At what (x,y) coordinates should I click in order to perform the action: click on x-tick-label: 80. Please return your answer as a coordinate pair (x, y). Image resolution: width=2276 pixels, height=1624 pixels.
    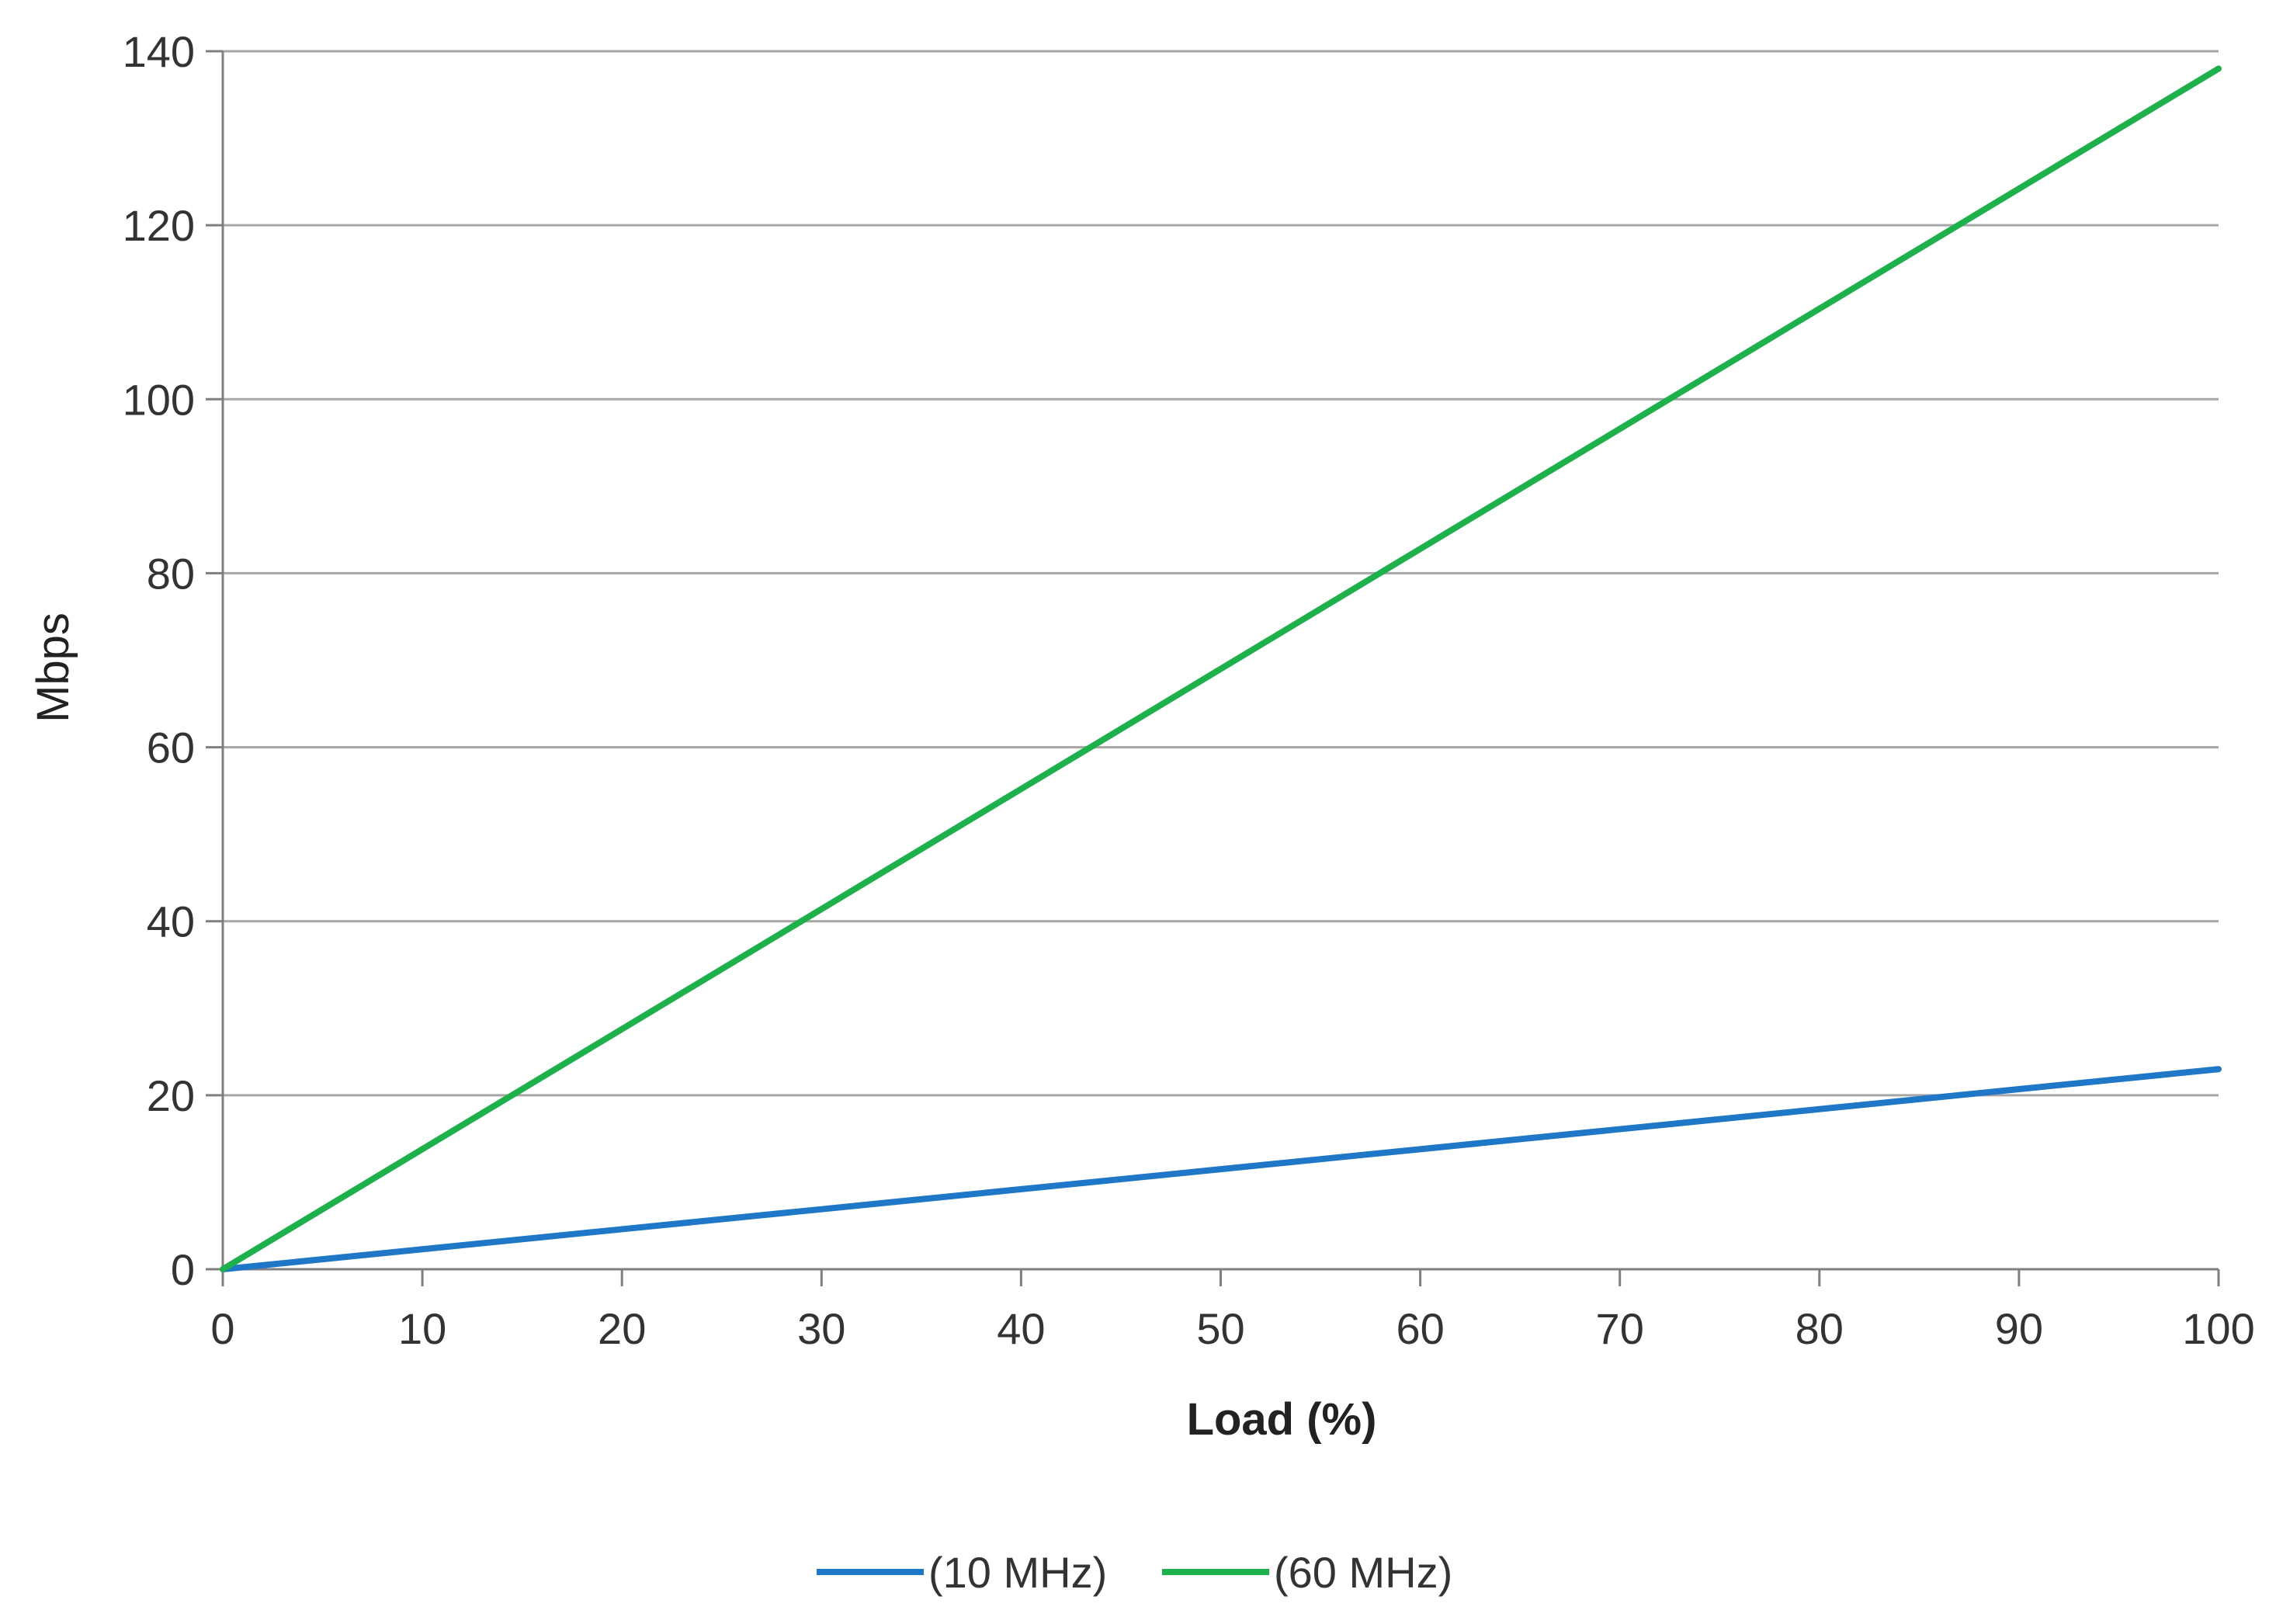
    Looking at the image, I should click on (1819, 1328).